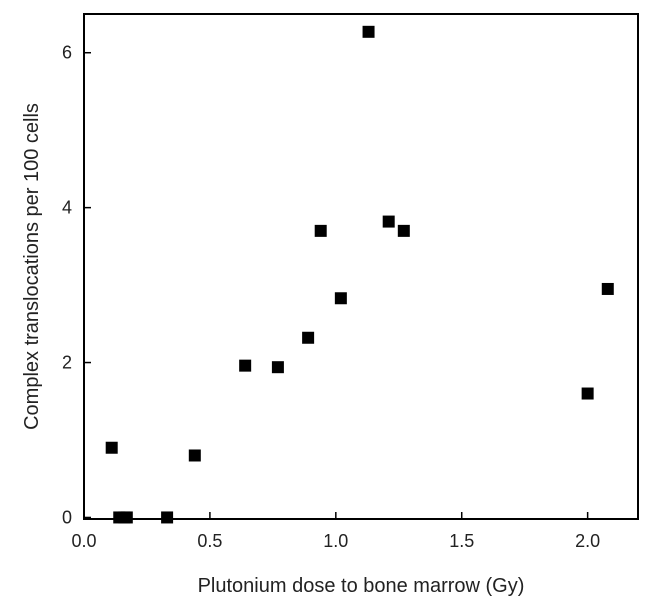  I want to click on x-axis-ticks: 0.0 0.5 1.0 1.5 2.0, so click(335, 531).